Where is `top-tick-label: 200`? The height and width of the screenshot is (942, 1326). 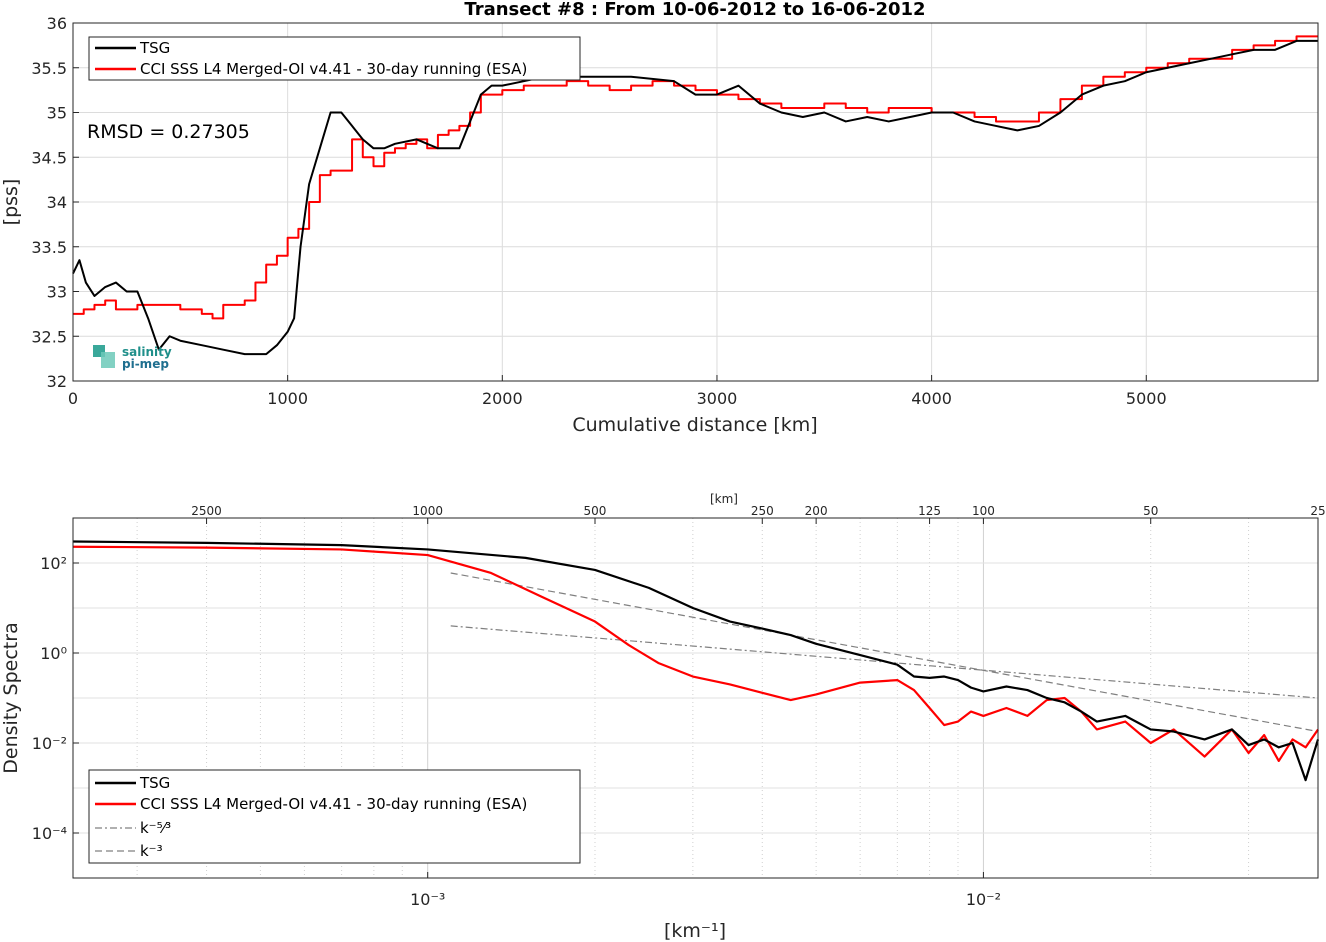 top-tick-label: 200 is located at coordinates (816, 511).